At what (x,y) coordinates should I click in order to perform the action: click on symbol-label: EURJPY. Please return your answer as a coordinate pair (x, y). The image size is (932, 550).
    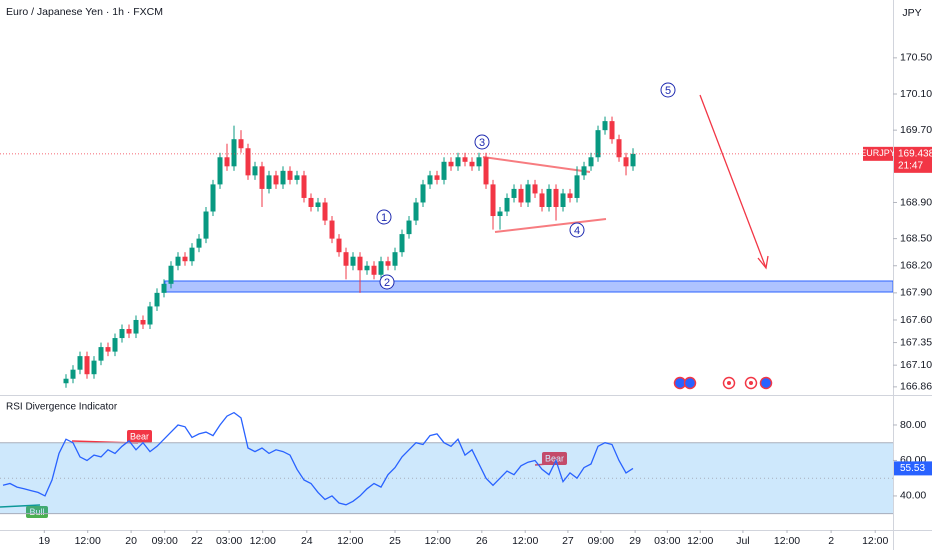
    Looking at the image, I should click on (878, 153).